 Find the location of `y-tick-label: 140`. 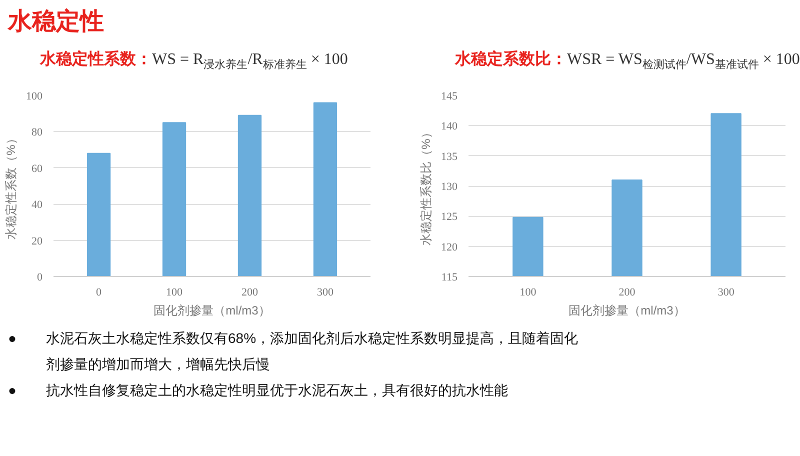

y-tick-label: 140 is located at coordinates (449, 126).